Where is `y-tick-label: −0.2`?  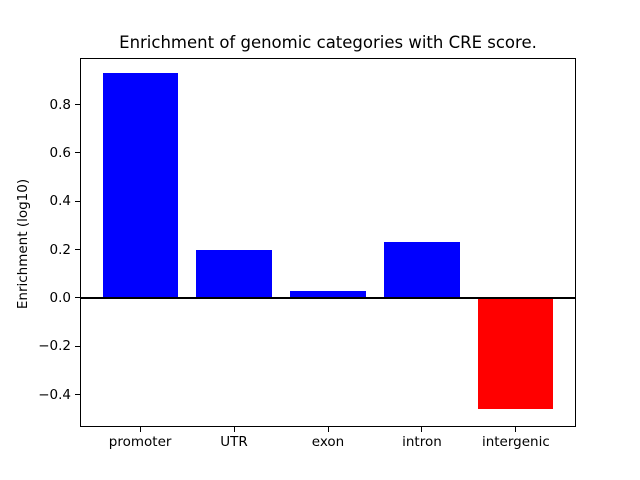
y-tick-label: −0.2 is located at coordinates (54, 346).